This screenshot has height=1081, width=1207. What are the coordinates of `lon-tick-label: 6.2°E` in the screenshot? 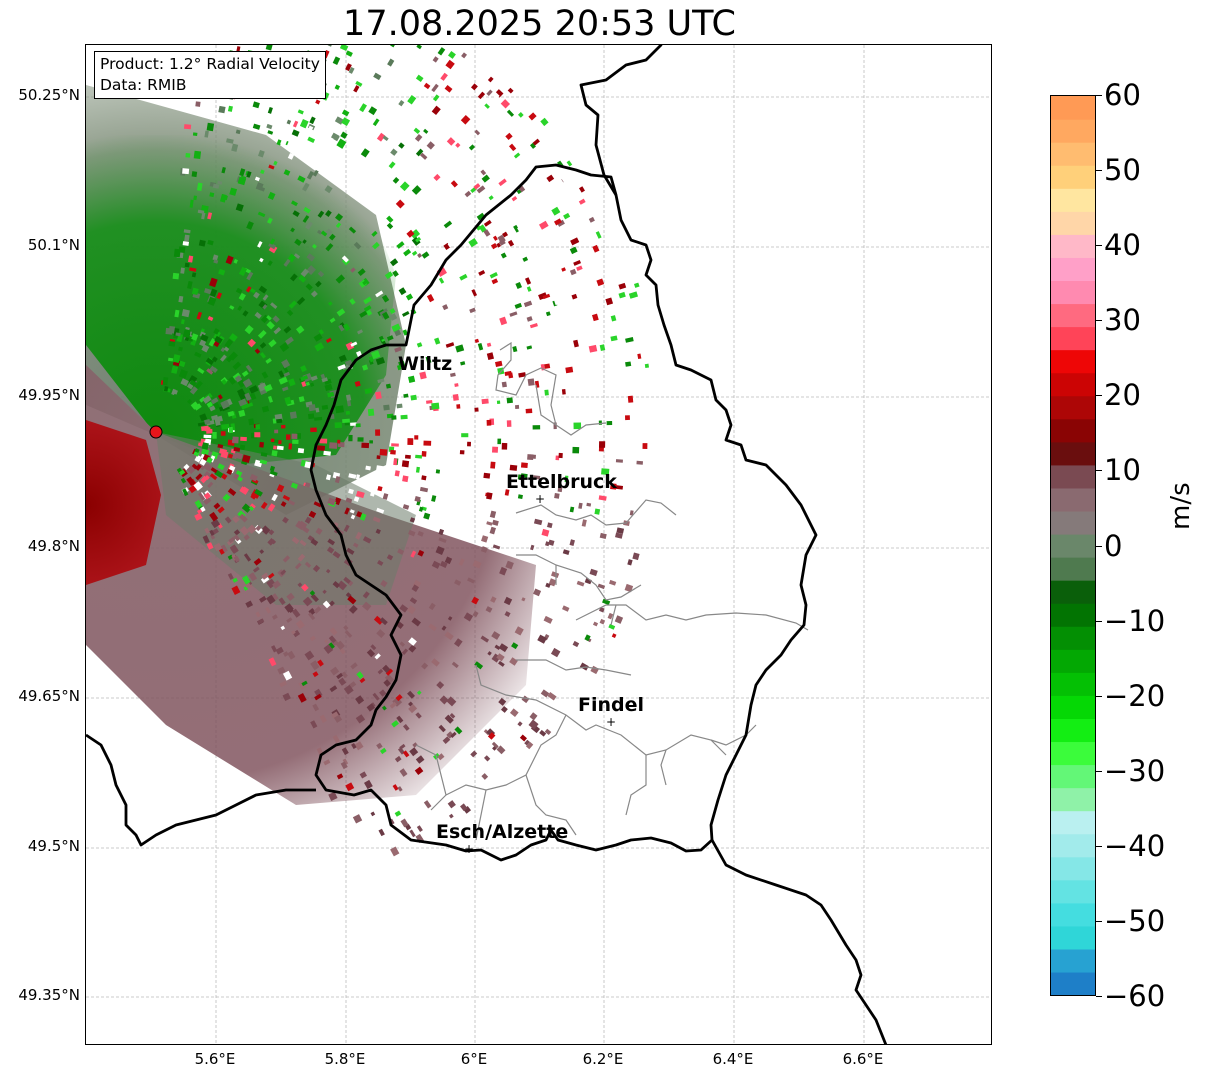 It's located at (603, 1059).